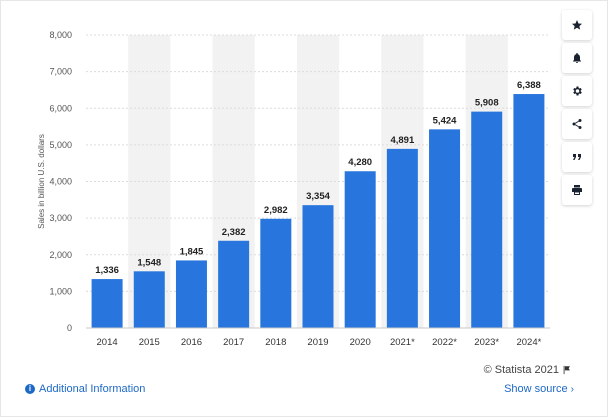 The image size is (608, 417). What do you see at coordinates (317, 342) in the screenshot?
I see `x-tick-label: 2019` at bounding box center [317, 342].